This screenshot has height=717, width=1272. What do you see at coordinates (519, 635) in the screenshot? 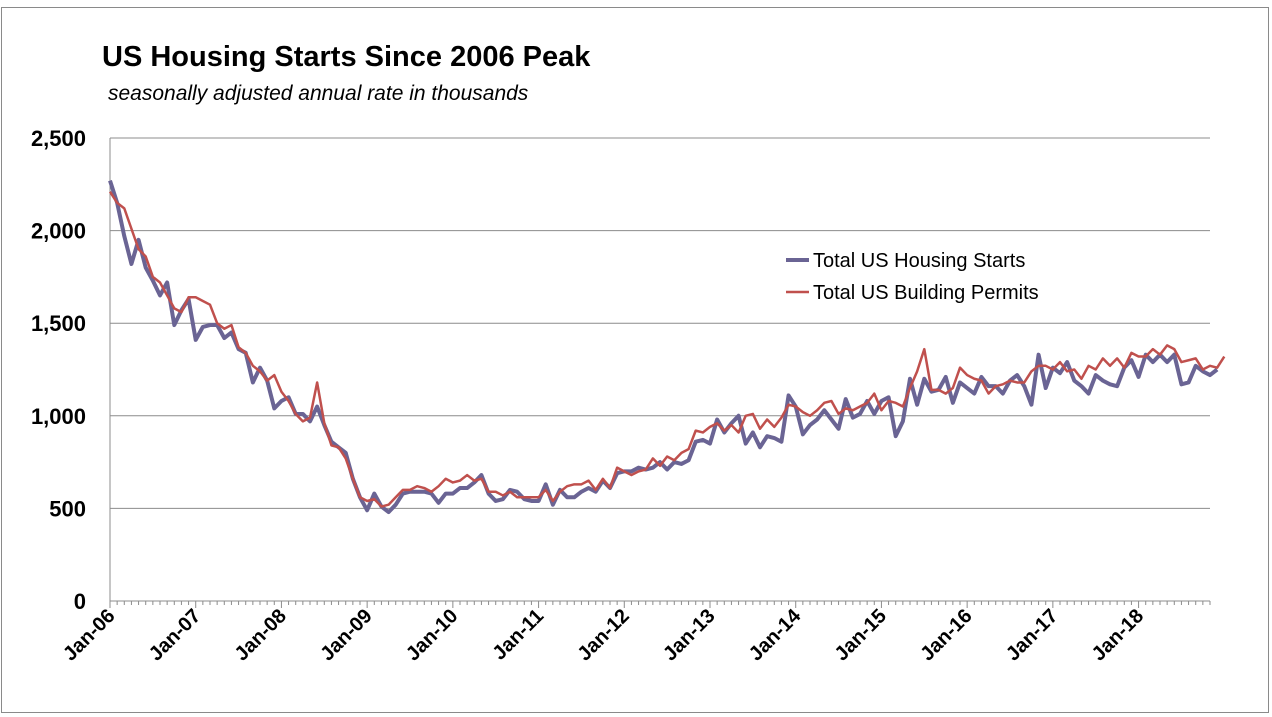
I see `x-tick-label: Jan-11` at bounding box center [519, 635].